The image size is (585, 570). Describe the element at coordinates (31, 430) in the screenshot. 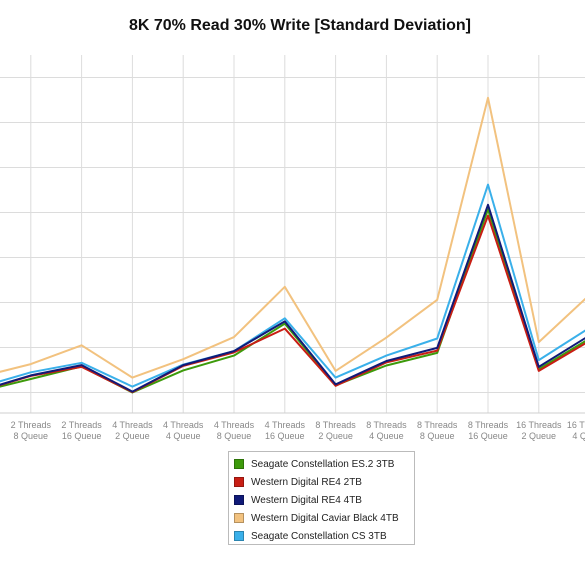

I see `x-tick-label: 2 Threads 8 Queue` at that location.